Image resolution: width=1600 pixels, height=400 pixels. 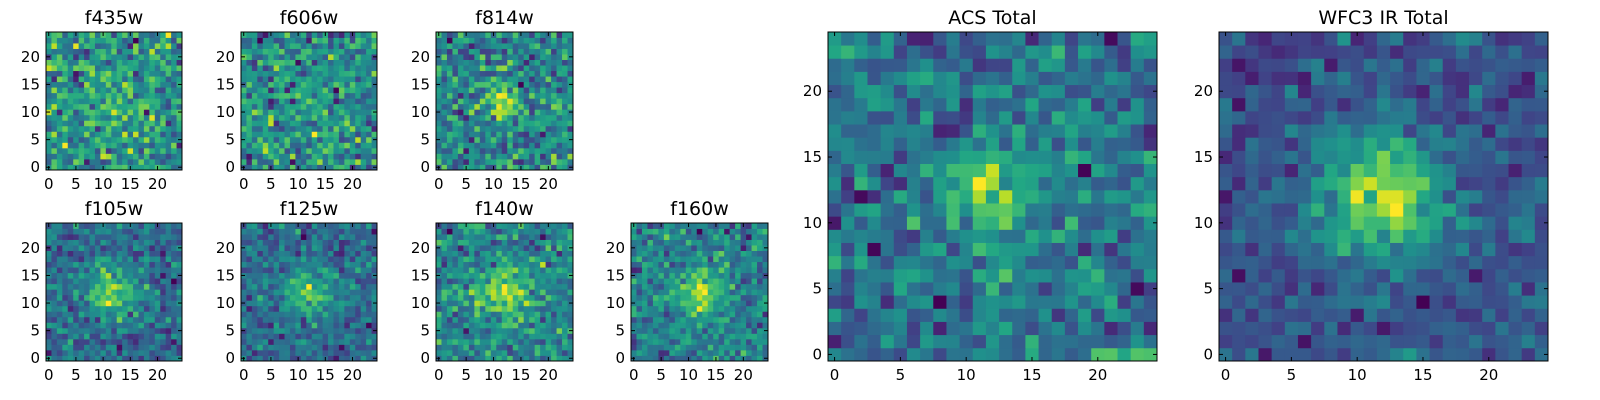 I want to click on heatmap-cells, so click(x=114, y=292).